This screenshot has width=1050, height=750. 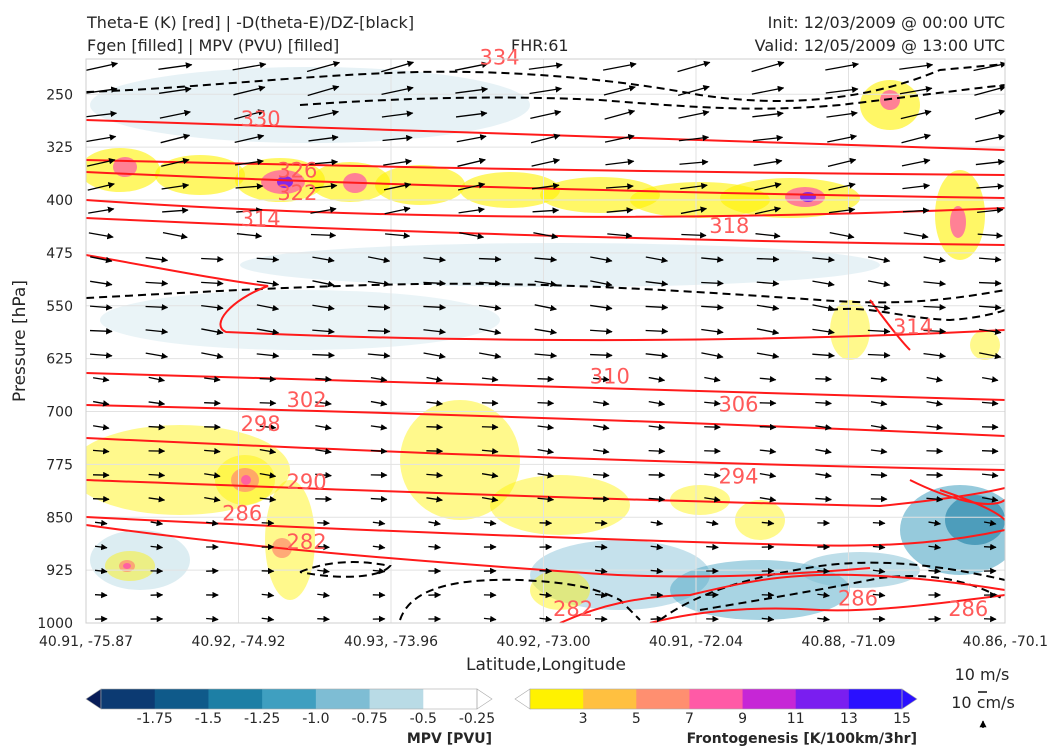 What do you see at coordinates (540, 45) in the screenshot?
I see `forecast-hour: FHR:61` at bounding box center [540, 45].